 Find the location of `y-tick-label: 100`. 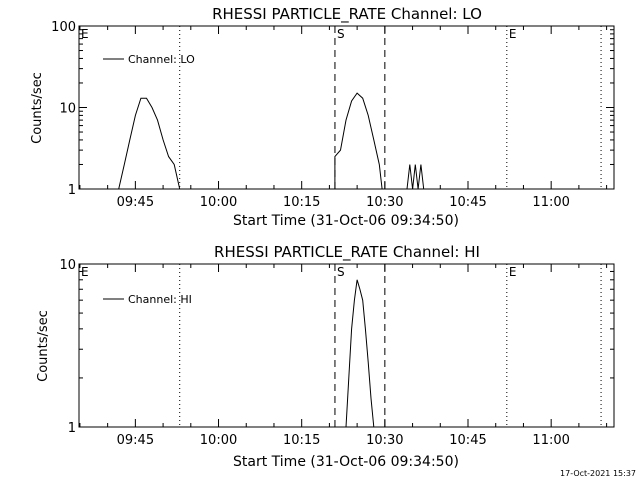

y-tick-label: 100 is located at coordinates (63, 27).